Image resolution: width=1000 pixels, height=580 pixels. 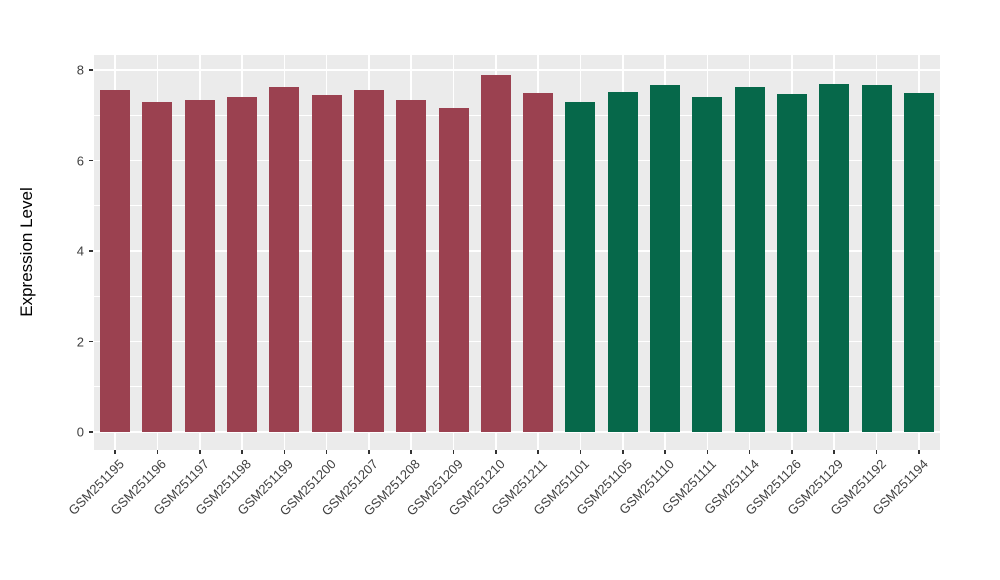 What do you see at coordinates (453, 269) in the screenshot?
I see `bar-GSM251209` at bounding box center [453, 269].